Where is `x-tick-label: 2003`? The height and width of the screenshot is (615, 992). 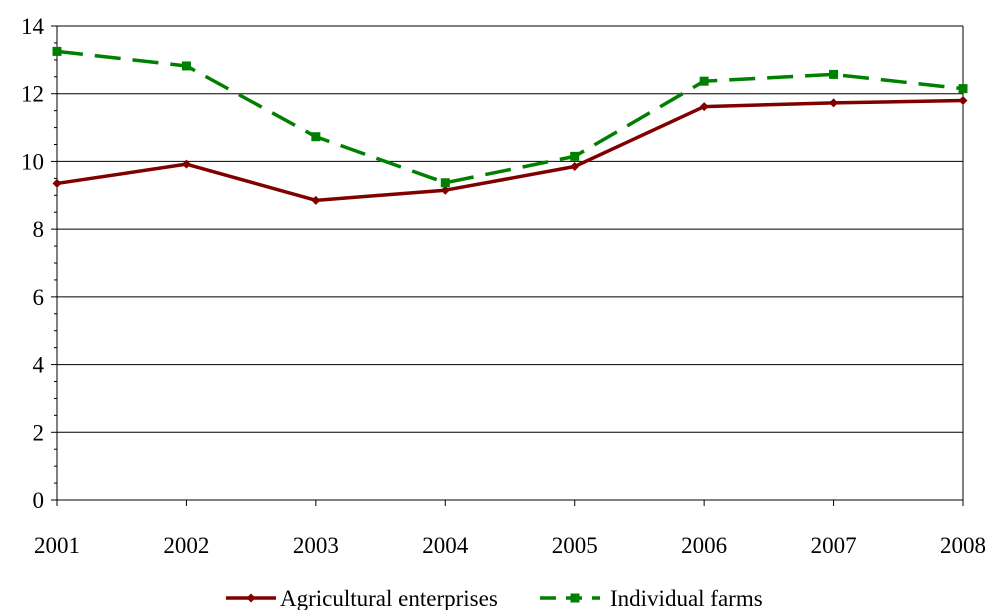 x-tick-label: 2003 is located at coordinates (316, 545).